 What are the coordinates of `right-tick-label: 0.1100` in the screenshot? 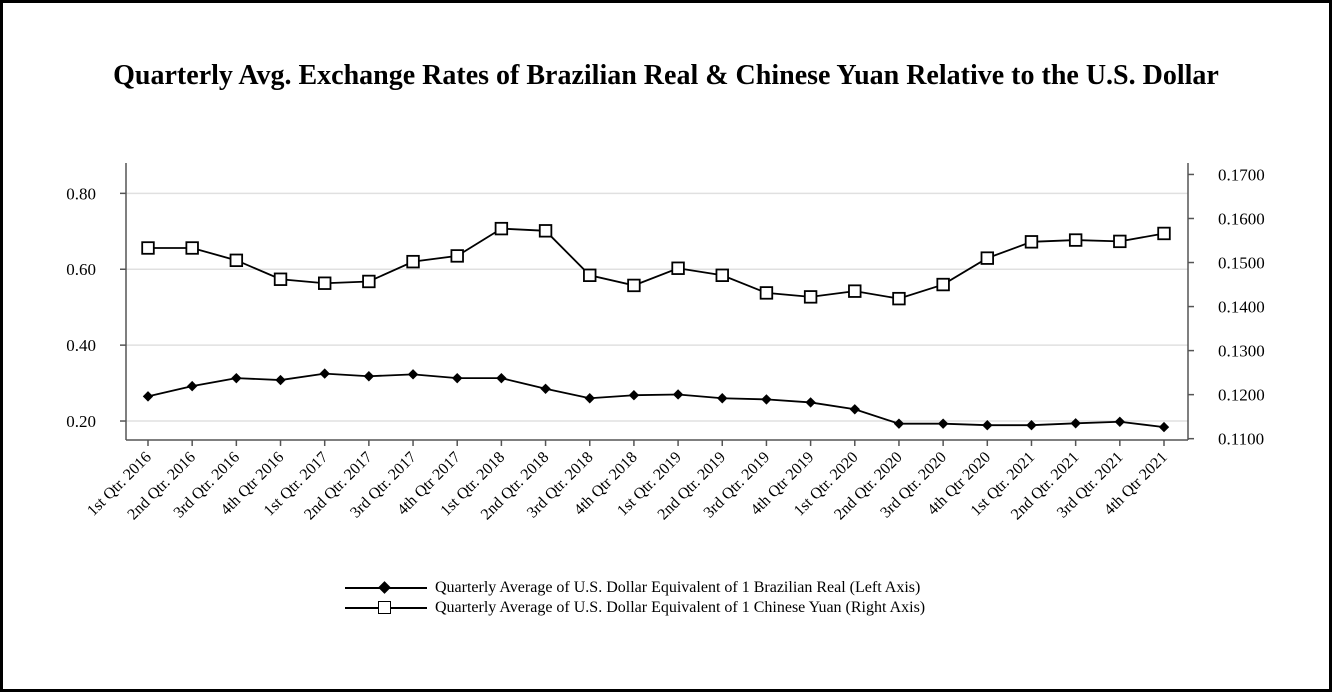 It's located at (1241, 439).